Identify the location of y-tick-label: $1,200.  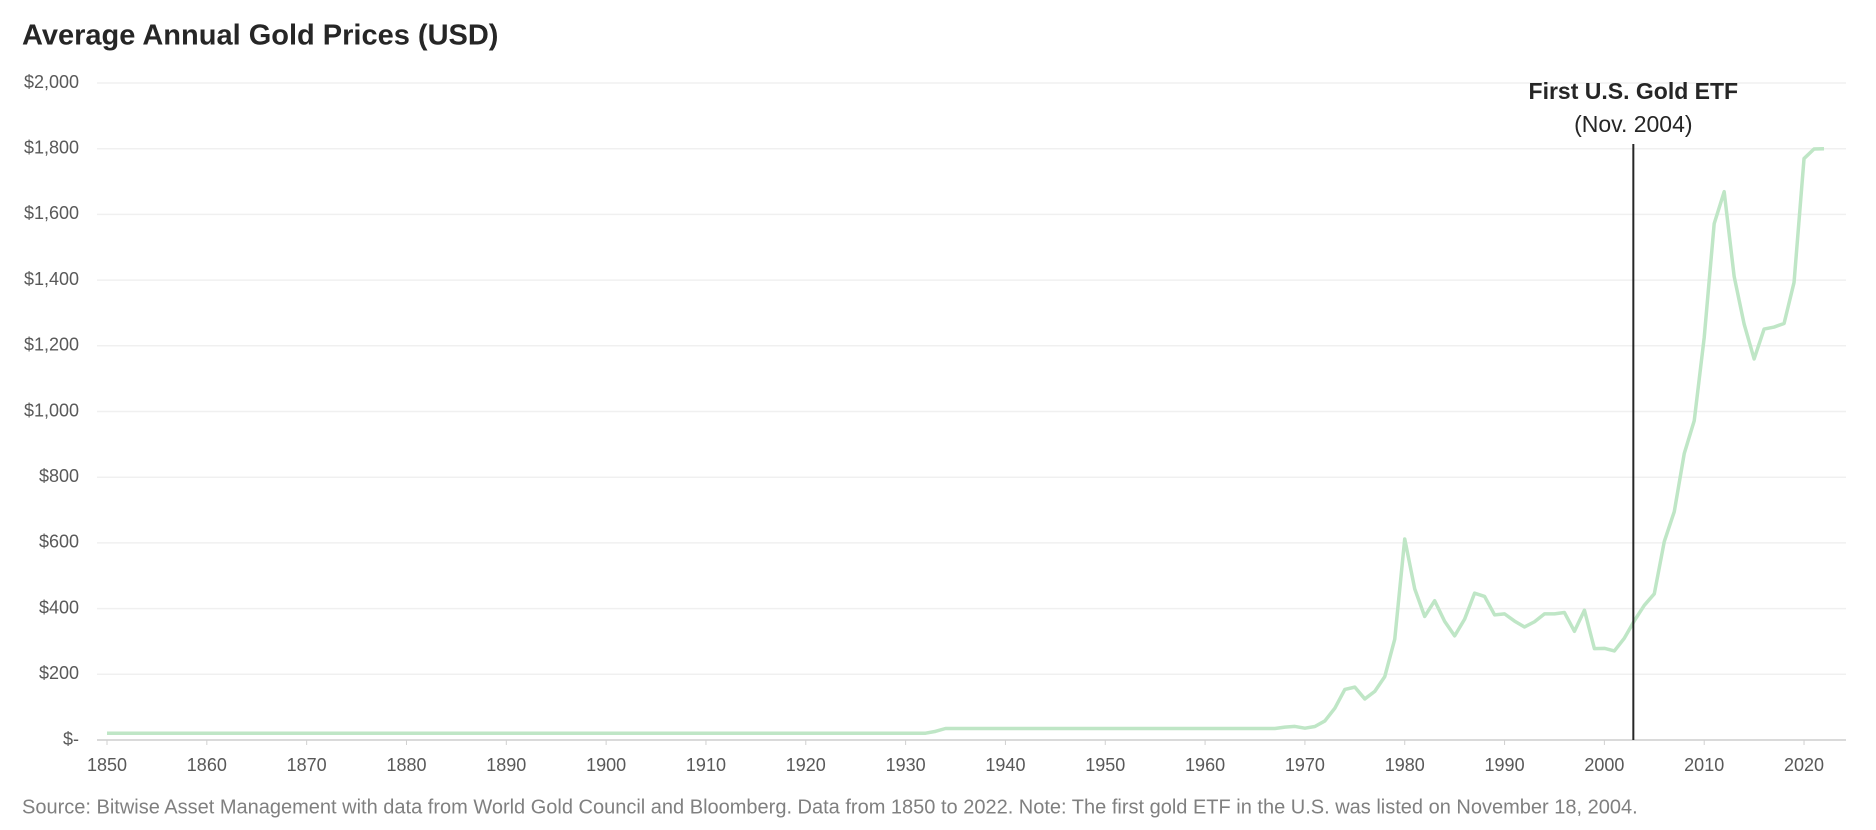
(51, 345).